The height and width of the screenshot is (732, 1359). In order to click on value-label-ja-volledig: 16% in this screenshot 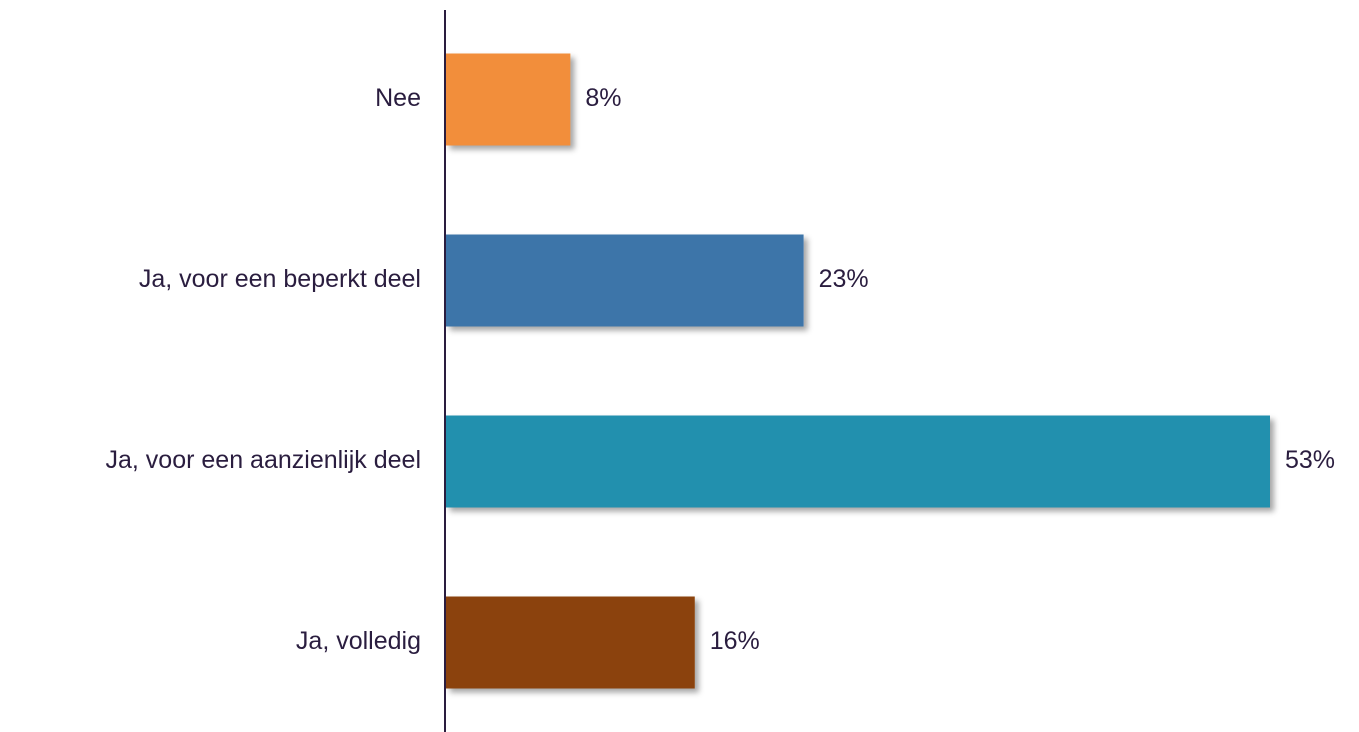, I will do `click(735, 641)`.